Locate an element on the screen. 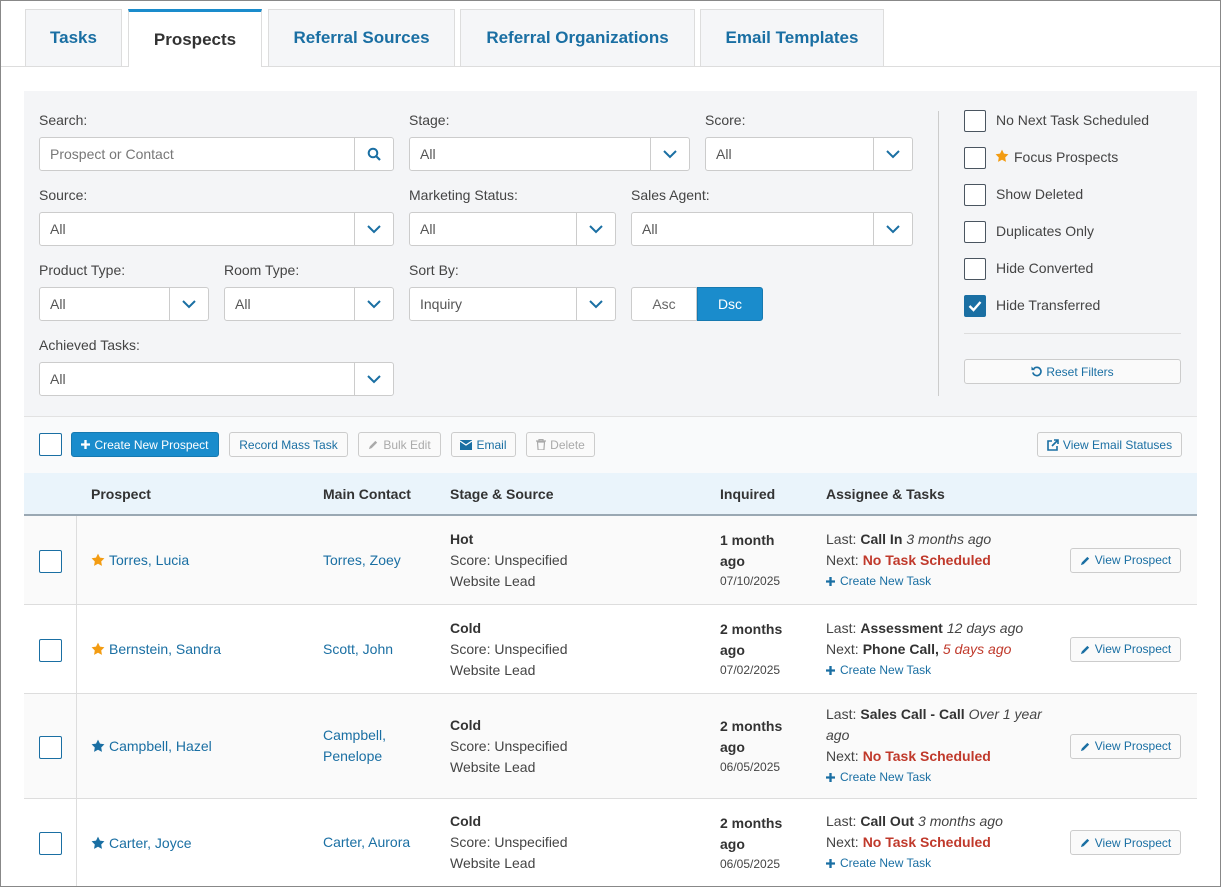  dropdown-arrow is located at coordinates (595, 229).